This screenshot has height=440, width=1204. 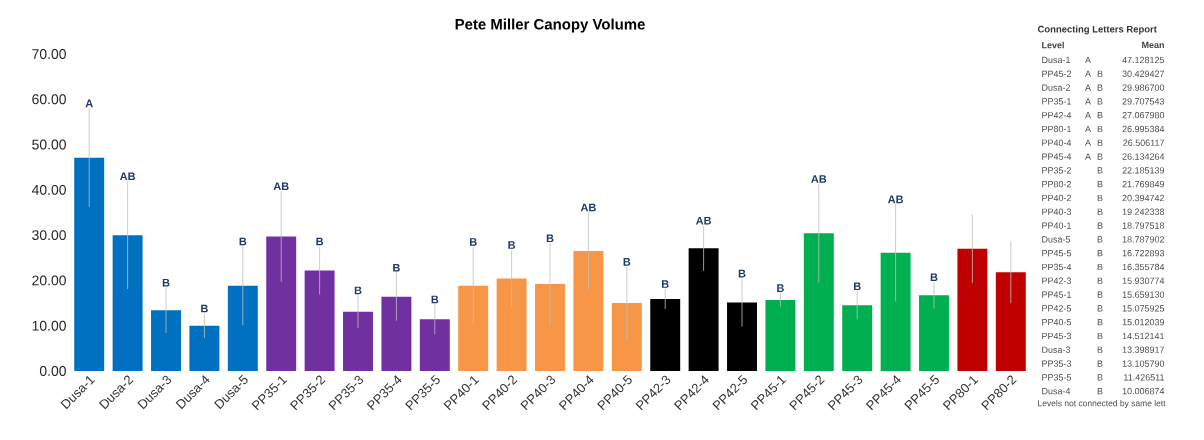 What do you see at coordinates (1143, 211) in the screenshot?
I see `text: 19.242338` at bounding box center [1143, 211].